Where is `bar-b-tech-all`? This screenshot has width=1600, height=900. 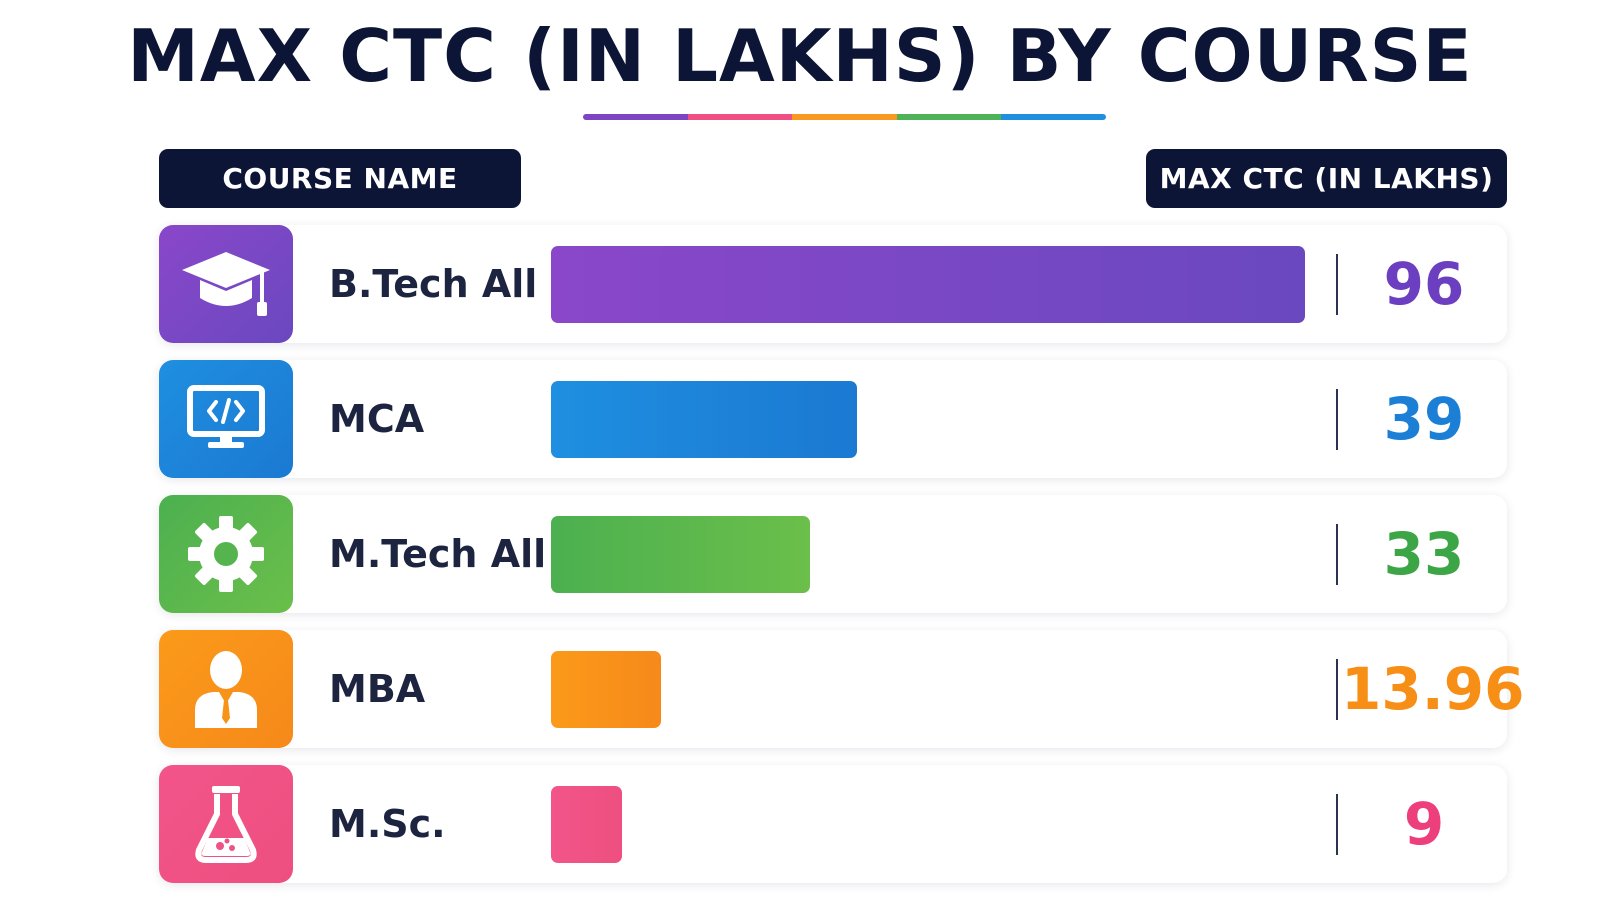
bar-b-tech-all is located at coordinates (928, 284).